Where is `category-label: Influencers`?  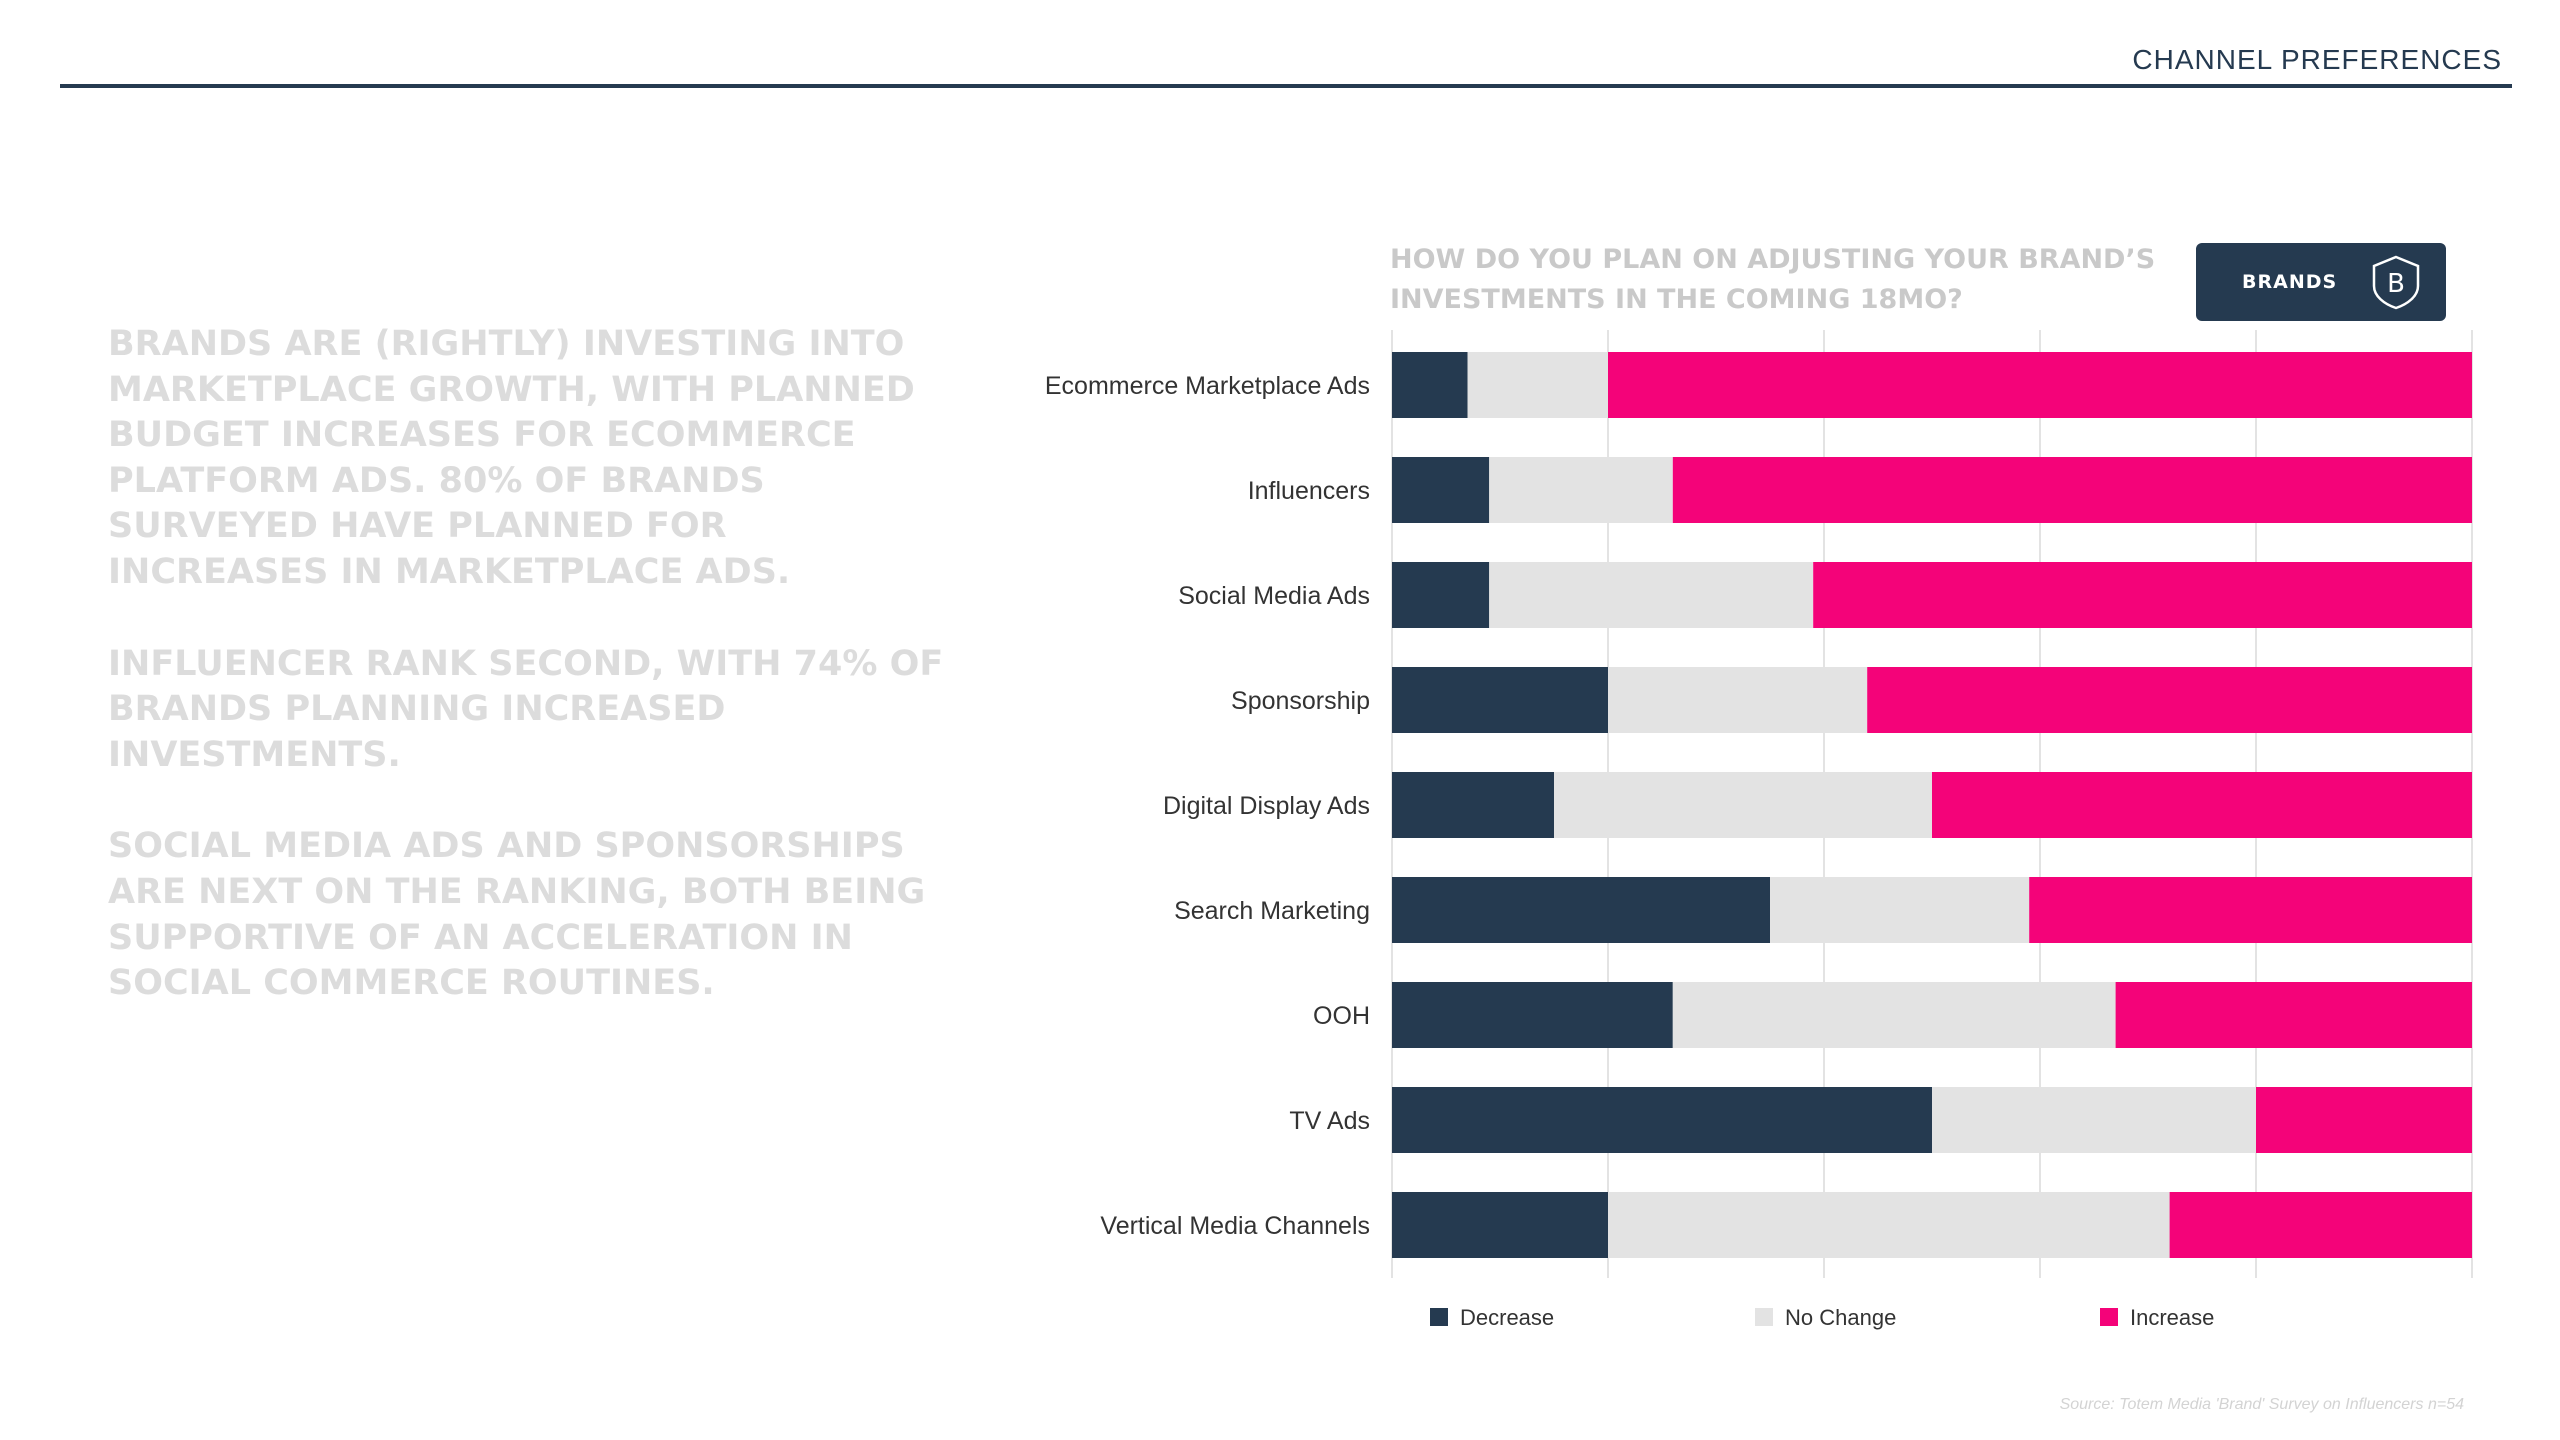
category-label: Influencers is located at coordinates (1309, 491).